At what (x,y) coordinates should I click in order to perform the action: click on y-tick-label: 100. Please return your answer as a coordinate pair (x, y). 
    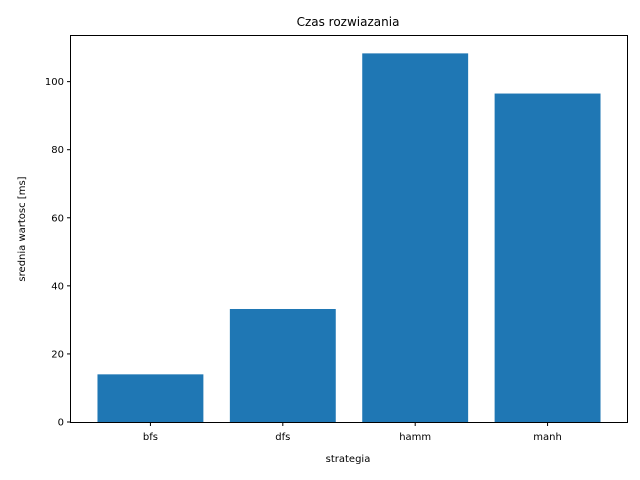
    Looking at the image, I should click on (54, 82).